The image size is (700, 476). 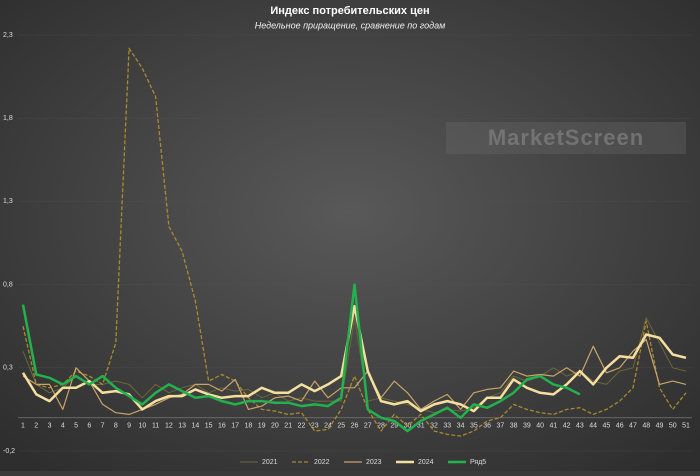 I want to click on chart-subtitle: Недельное приращение, сравнение по годам, so click(x=350, y=25).